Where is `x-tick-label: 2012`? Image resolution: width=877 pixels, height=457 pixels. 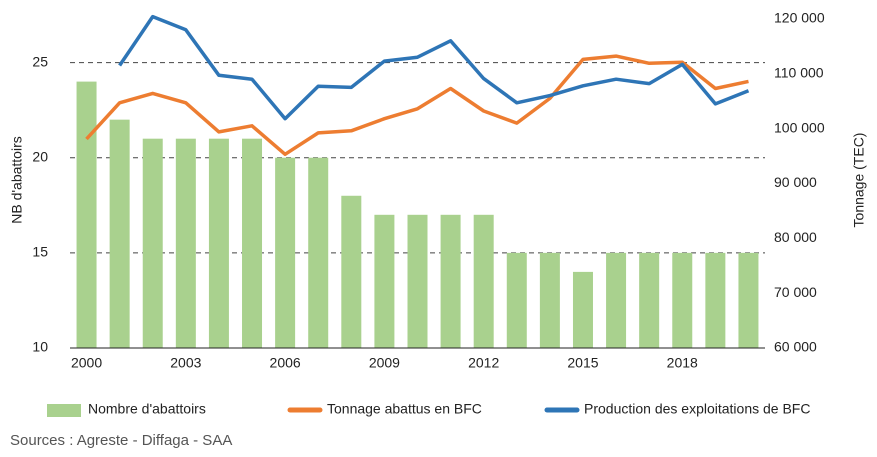
x-tick-label: 2012 is located at coordinates (483, 363).